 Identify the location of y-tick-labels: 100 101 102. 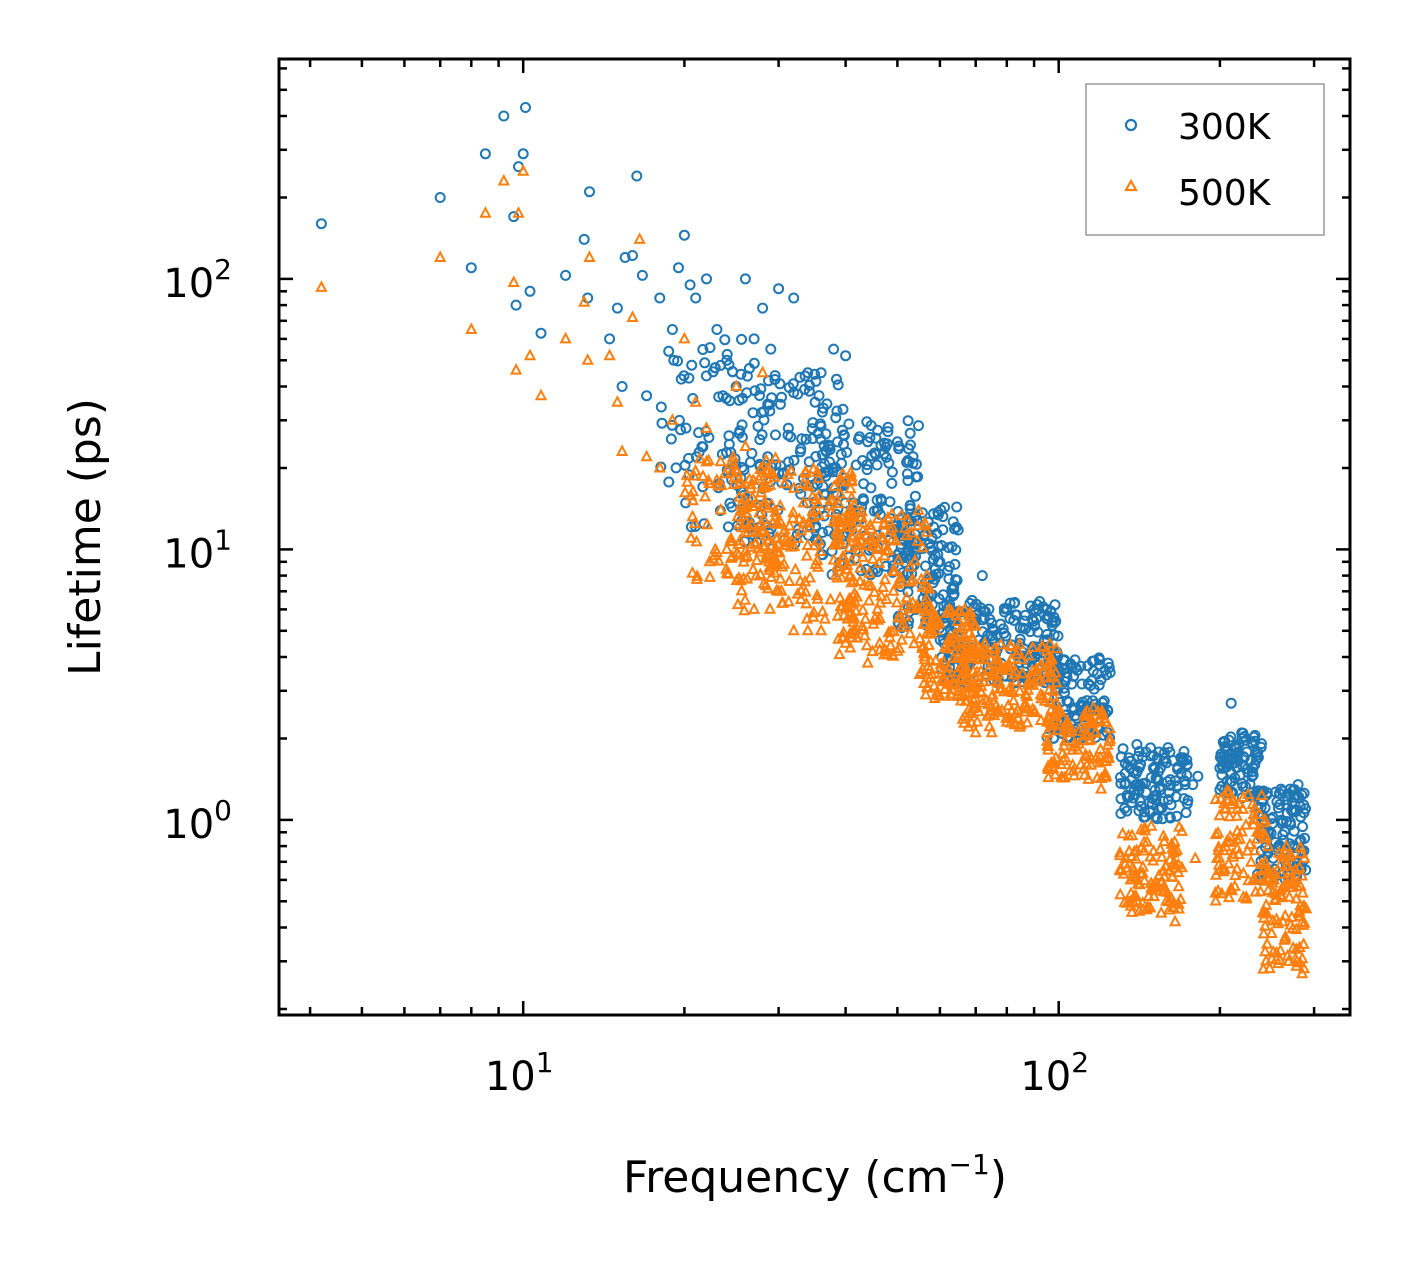
(197, 550).